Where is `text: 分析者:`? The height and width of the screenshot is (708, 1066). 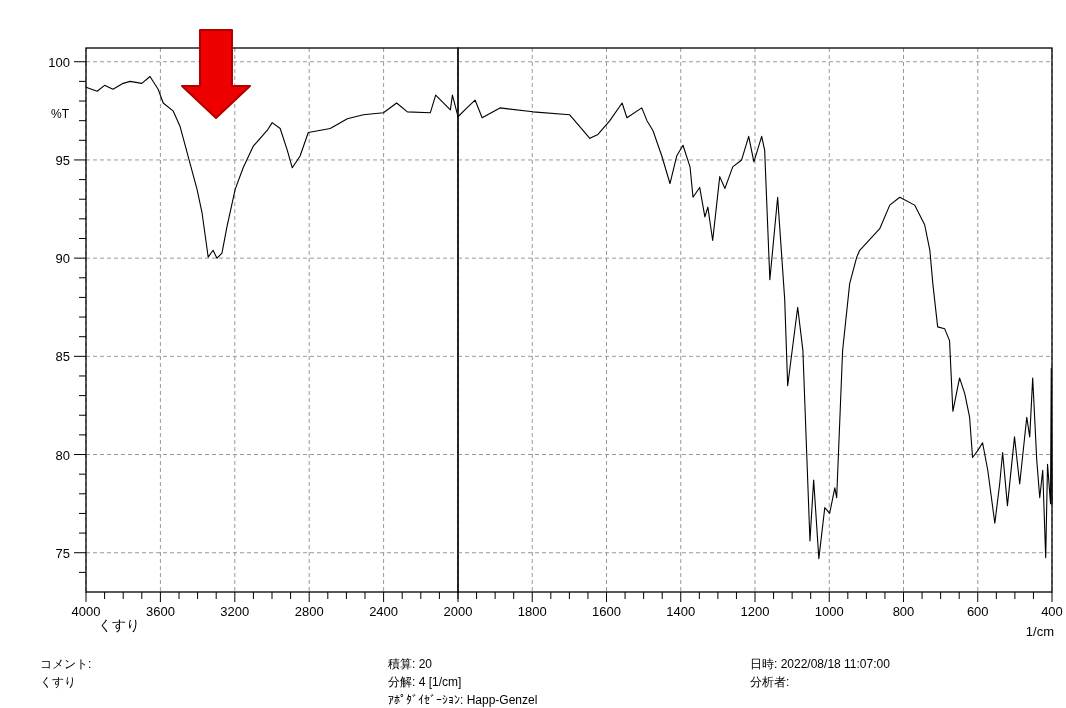 text: 分析者: is located at coordinates (770, 682).